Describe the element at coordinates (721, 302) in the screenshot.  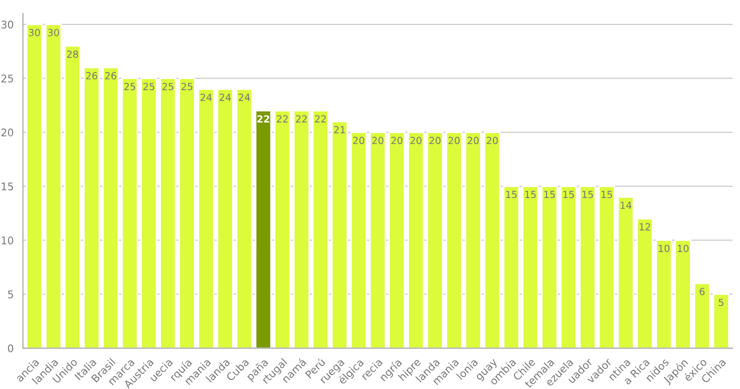
I see `data-label: 5` at that location.